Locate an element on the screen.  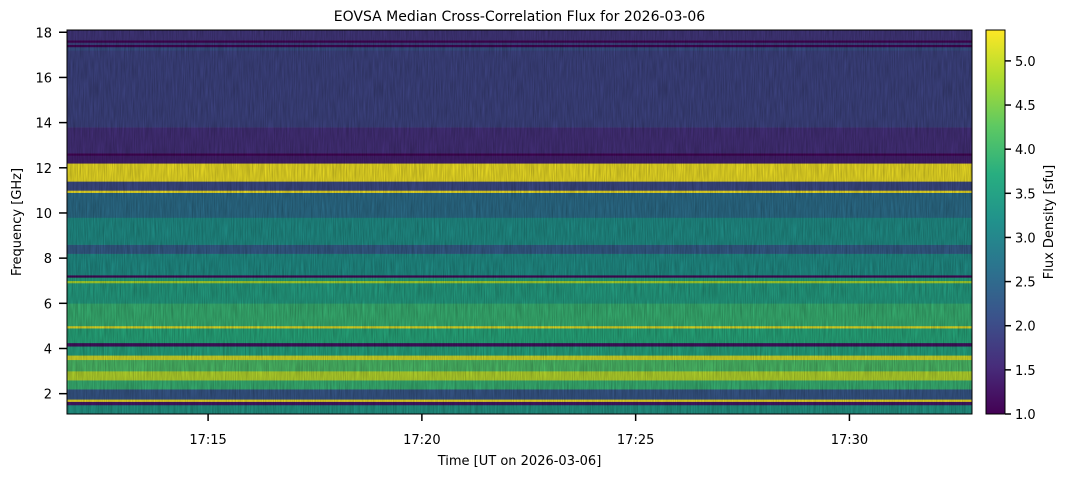
x-tick-label: 17:25 is located at coordinates (635, 440).